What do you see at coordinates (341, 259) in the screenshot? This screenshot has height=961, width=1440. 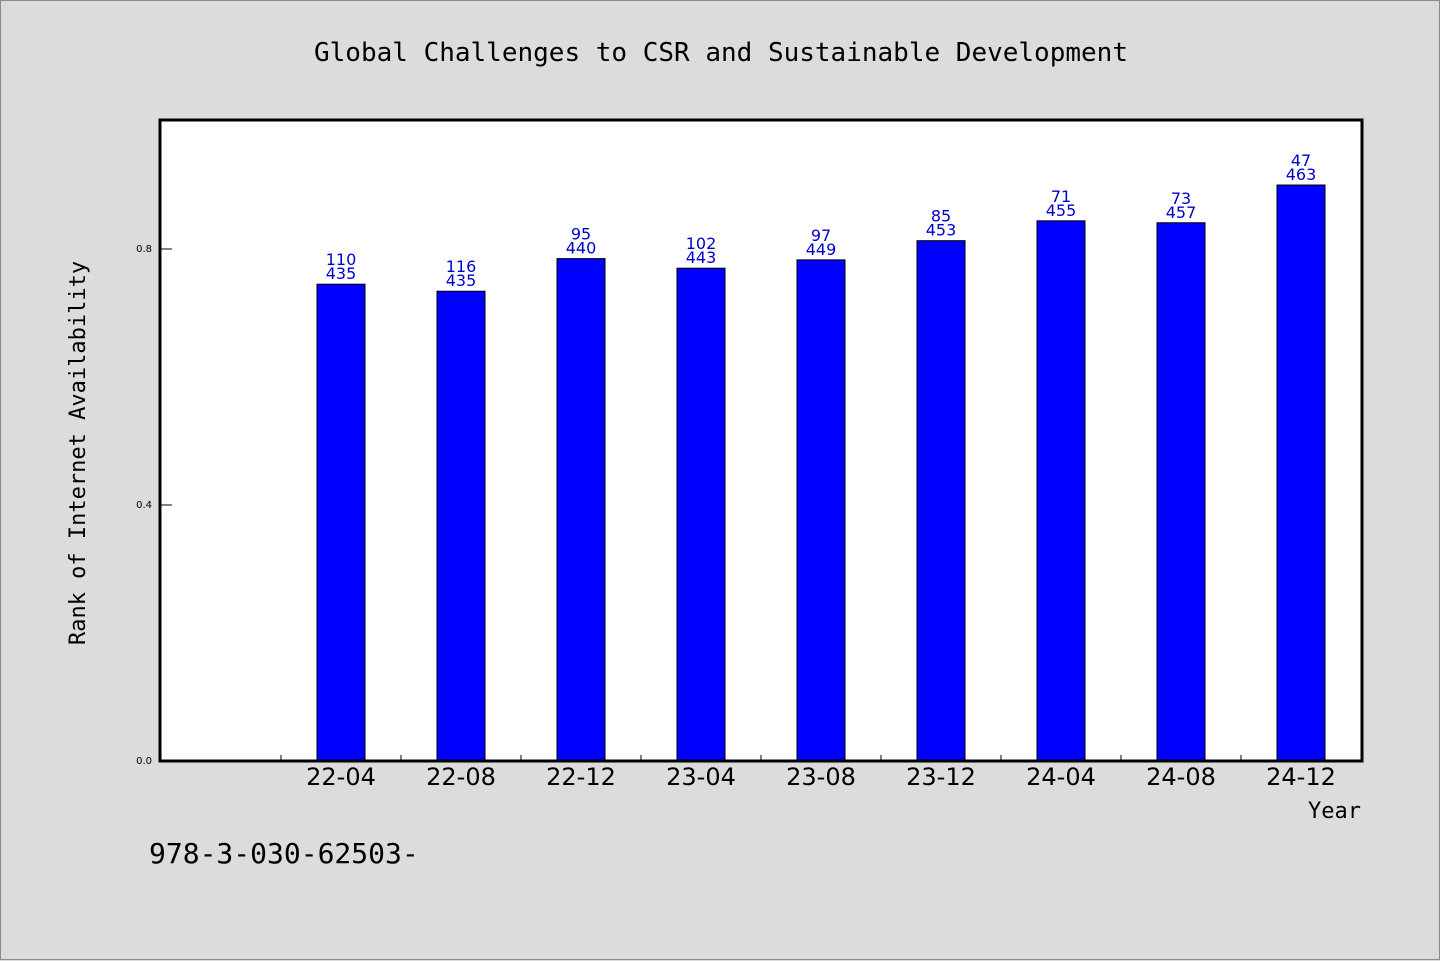 I see `bar-label-top: 110` at bounding box center [341, 259].